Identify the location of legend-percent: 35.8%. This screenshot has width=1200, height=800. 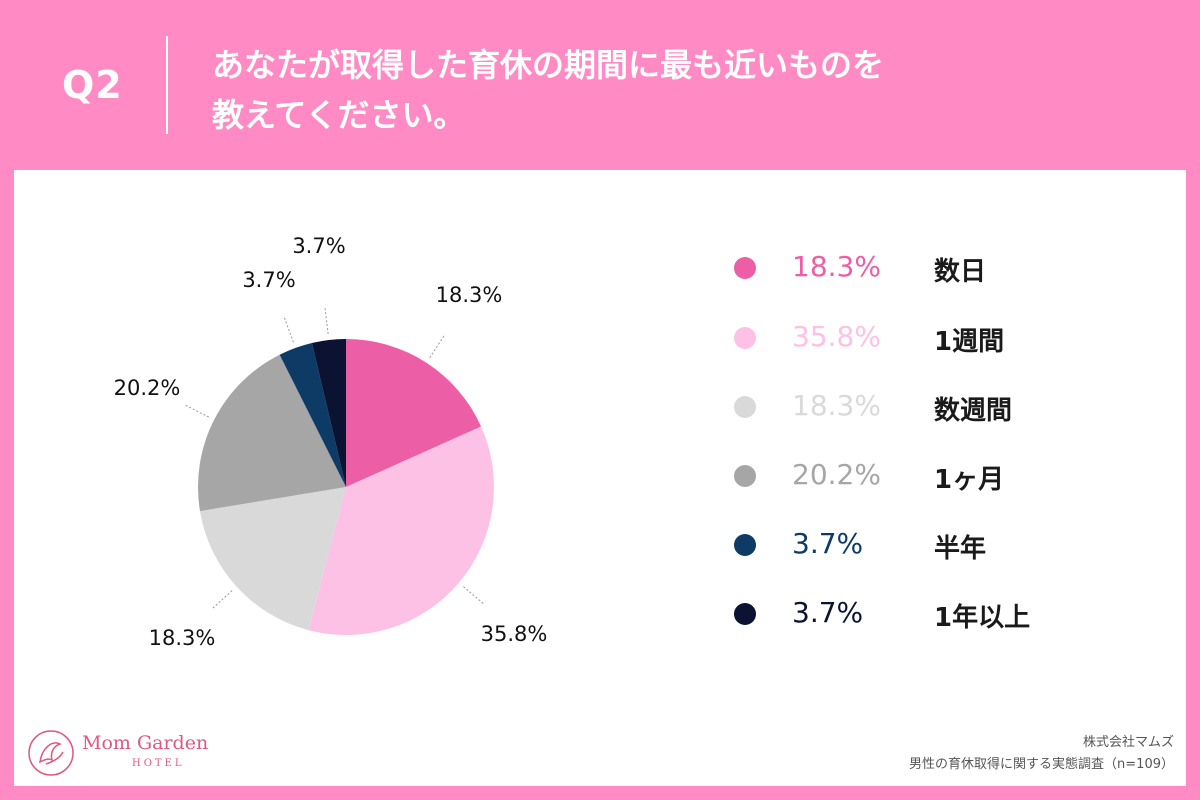
(836, 336).